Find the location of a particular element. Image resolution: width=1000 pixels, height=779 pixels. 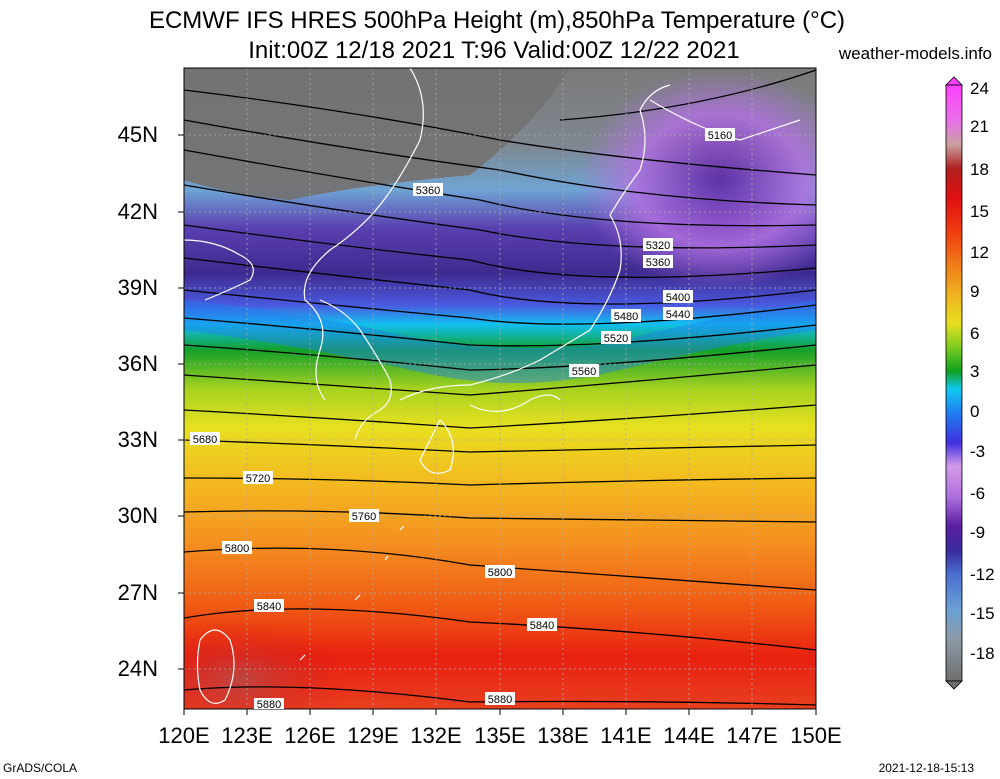

lon-label: 120E is located at coordinates (184, 735).